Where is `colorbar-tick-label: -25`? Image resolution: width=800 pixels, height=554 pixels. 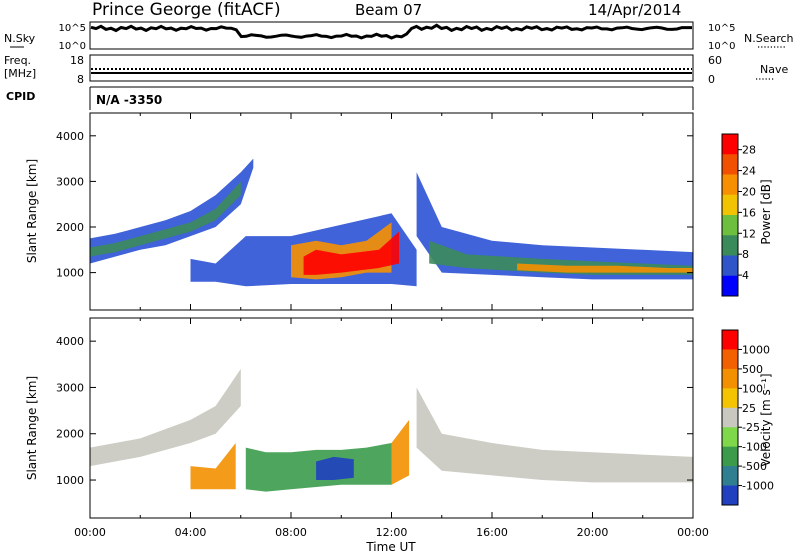 colorbar-tick-label: -25 is located at coordinates (751, 427).